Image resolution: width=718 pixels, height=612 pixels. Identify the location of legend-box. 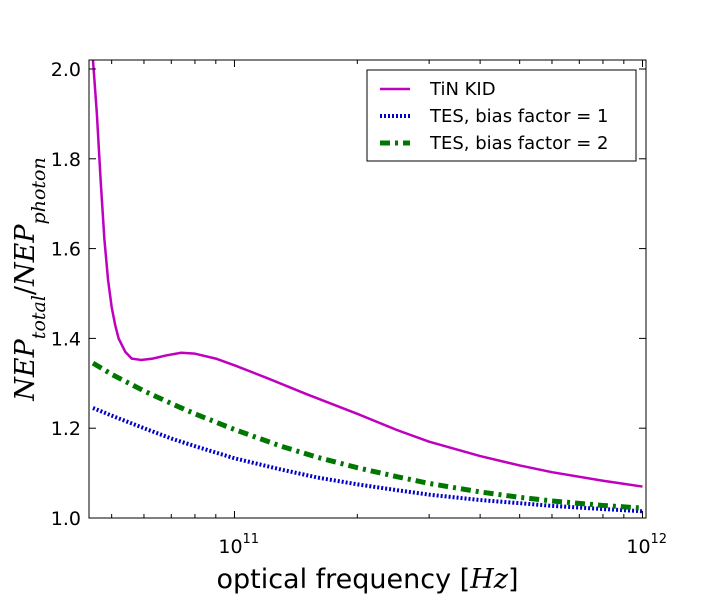
(501, 115).